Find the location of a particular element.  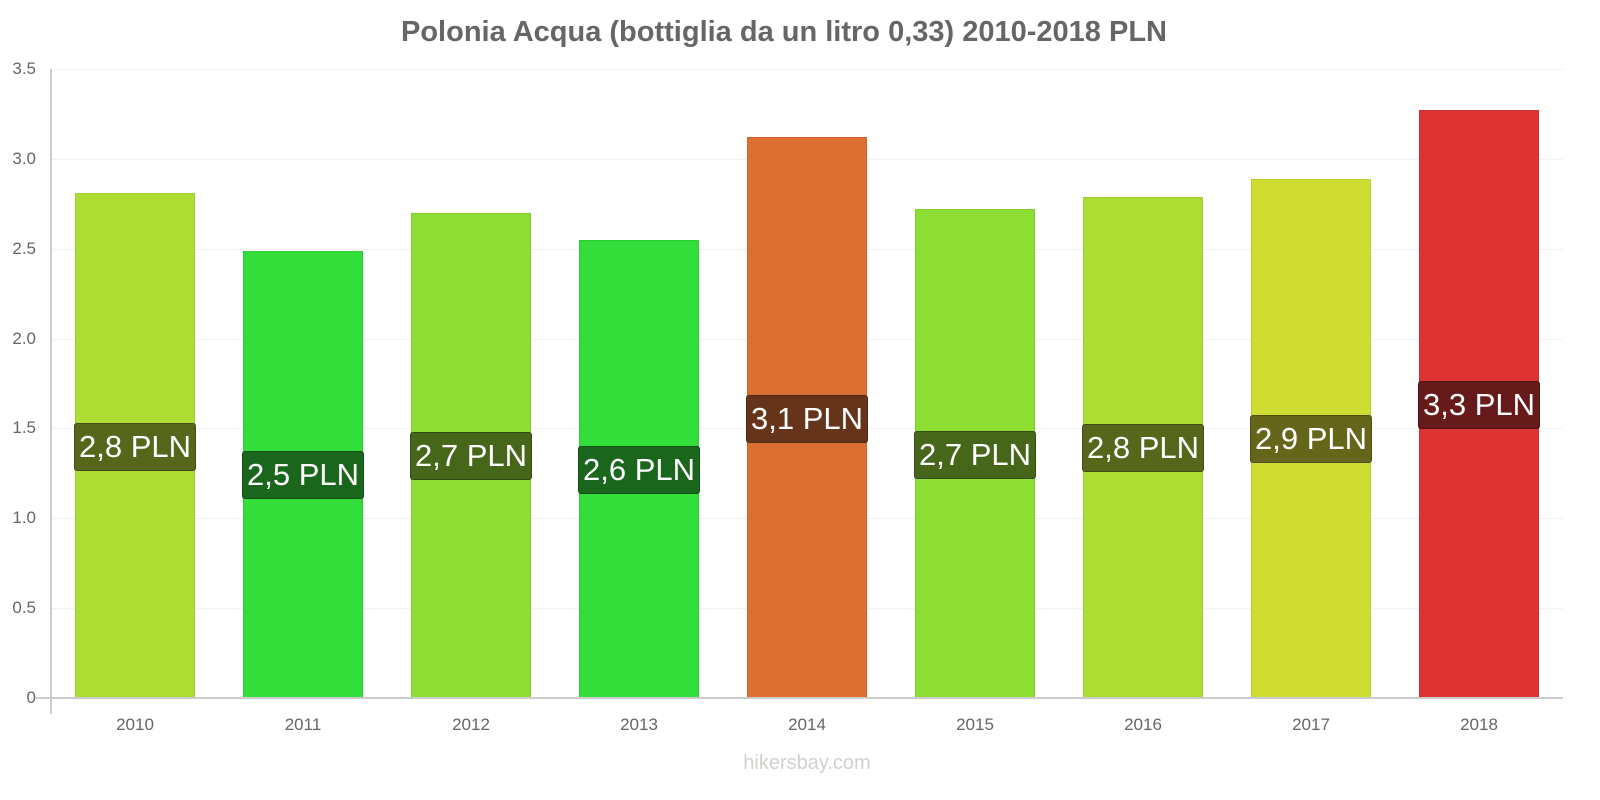

y-tick-label: 0 is located at coordinates (31, 697).